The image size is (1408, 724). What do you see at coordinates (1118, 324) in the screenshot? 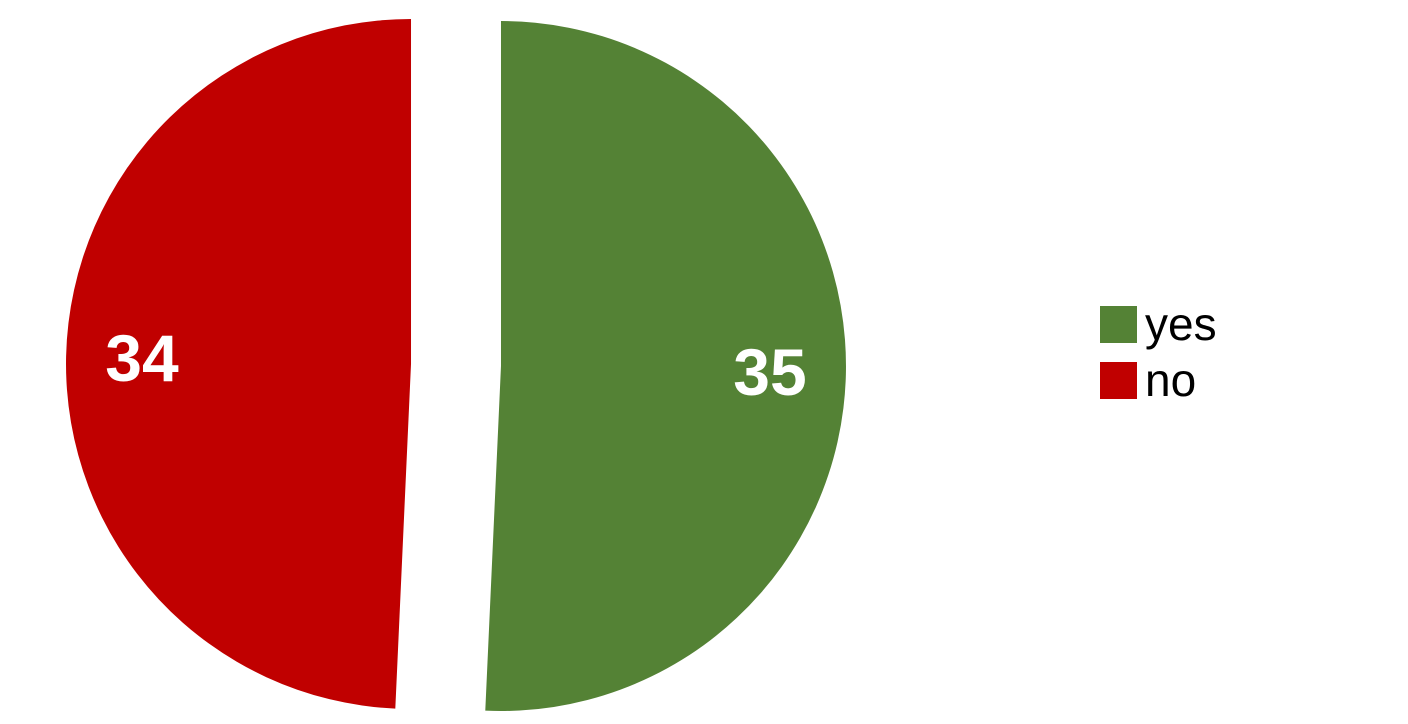
I see `legend-swatch-yes` at bounding box center [1118, 324].